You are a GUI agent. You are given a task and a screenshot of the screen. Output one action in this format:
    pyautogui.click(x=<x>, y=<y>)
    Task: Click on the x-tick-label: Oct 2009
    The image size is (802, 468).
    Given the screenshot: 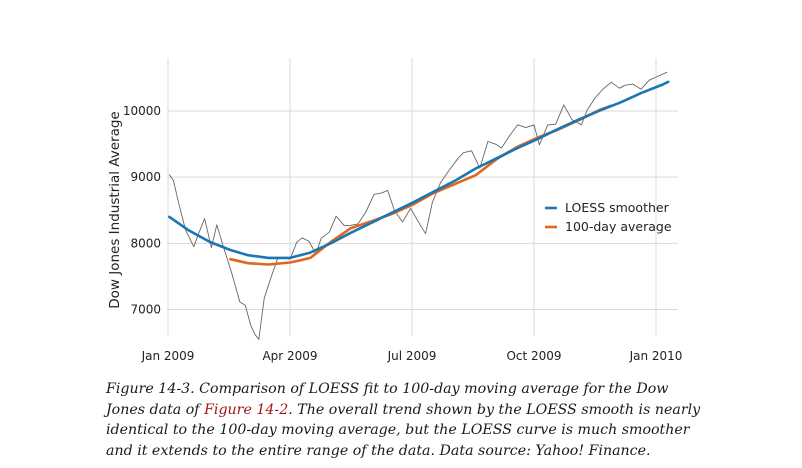 What is the action you would take?
    pyautogui.click(x=533, y=356)
    